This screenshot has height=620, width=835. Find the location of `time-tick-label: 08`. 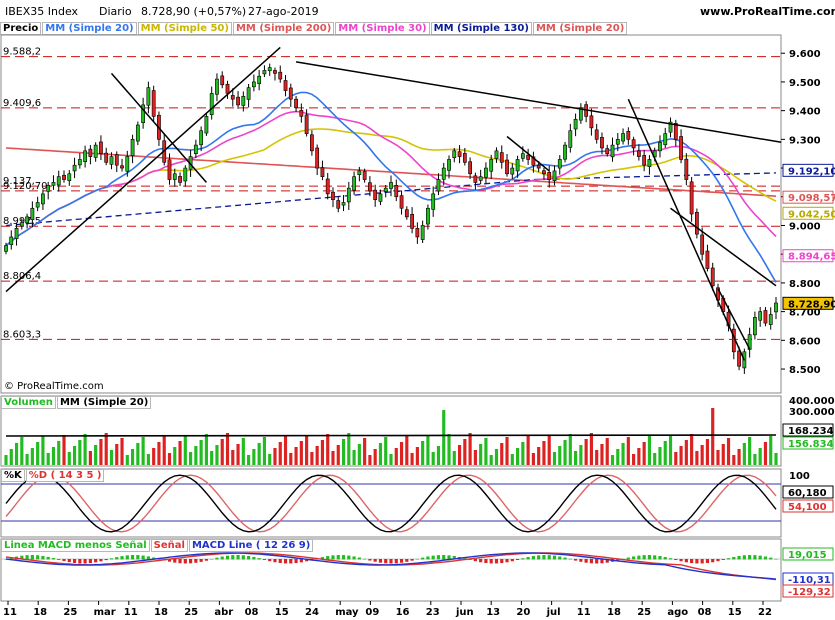

time-tick-label: 08 is located at coordinates (705, 612).